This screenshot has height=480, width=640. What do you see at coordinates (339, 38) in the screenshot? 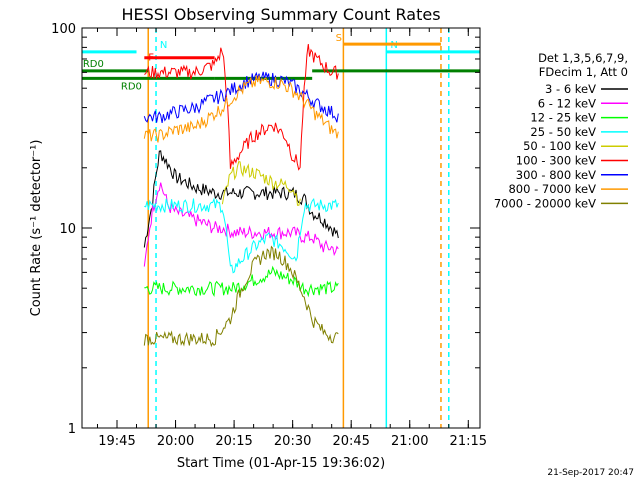
I see `flag-label-3: S` at bounding box center [339, 38].